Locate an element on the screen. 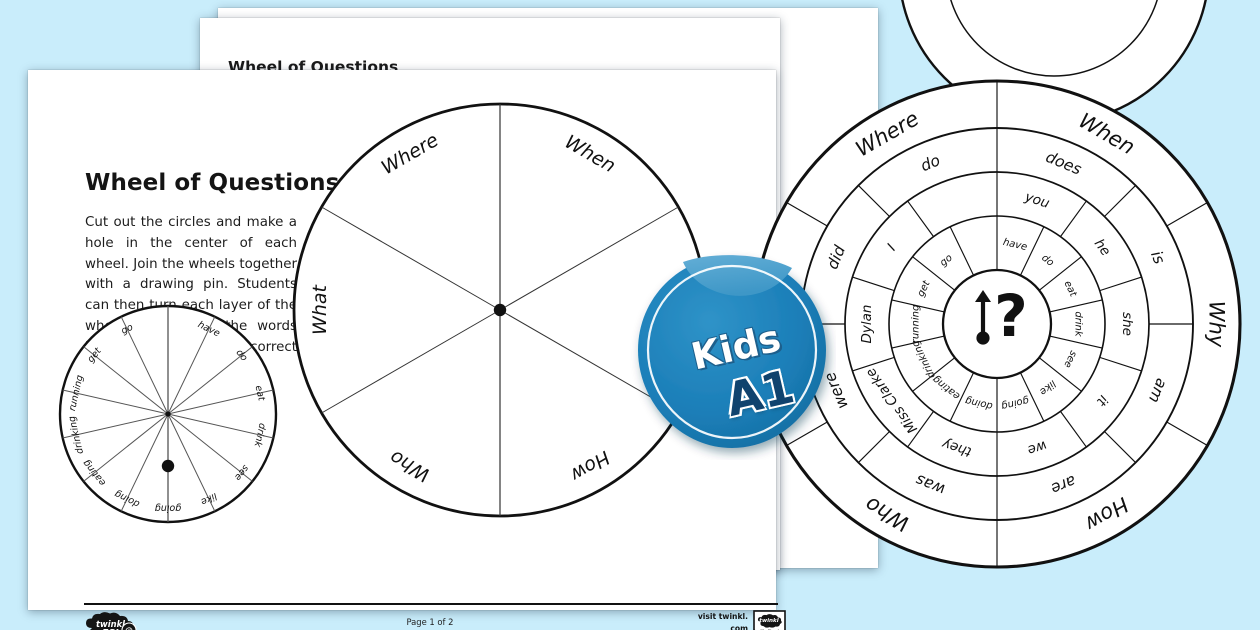 The height and width of the screenshot is (630, 1260). wheel-big-label: What is located at coordinates (320, 308).